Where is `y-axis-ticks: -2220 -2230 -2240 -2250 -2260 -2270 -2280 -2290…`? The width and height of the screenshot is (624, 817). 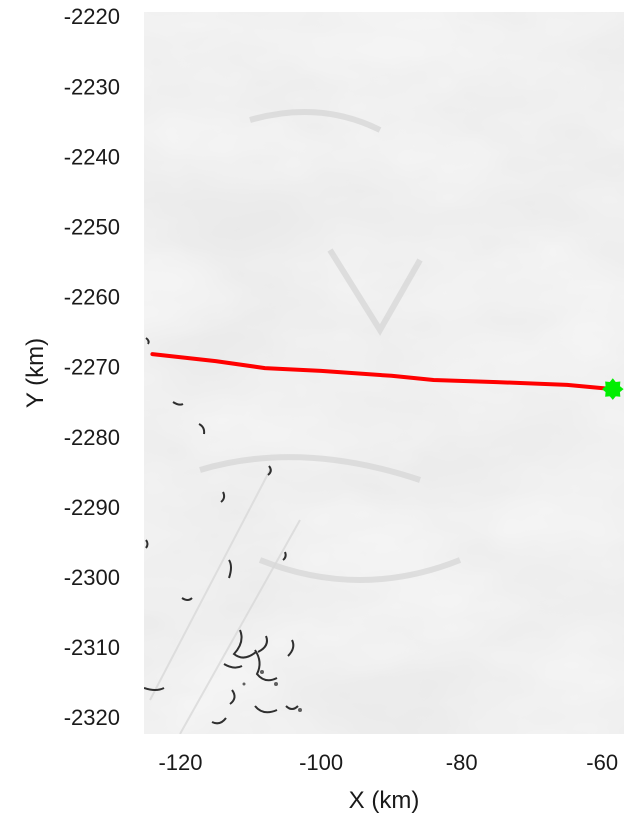
y-axis-ticks: -2220 -2230 -2240 -2250 -2260 -2270 -2280 -2290… is located at coordinates (92, 367).